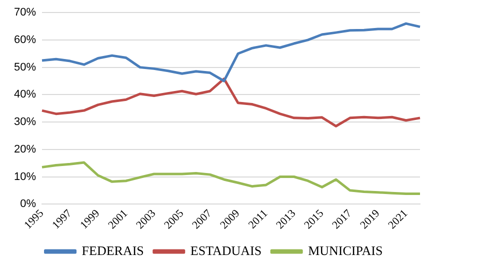  What do you see at coordinates (25, 94) in the screenshot?
I see `y-tick-label: 40%` at bounding box center [25, 94].